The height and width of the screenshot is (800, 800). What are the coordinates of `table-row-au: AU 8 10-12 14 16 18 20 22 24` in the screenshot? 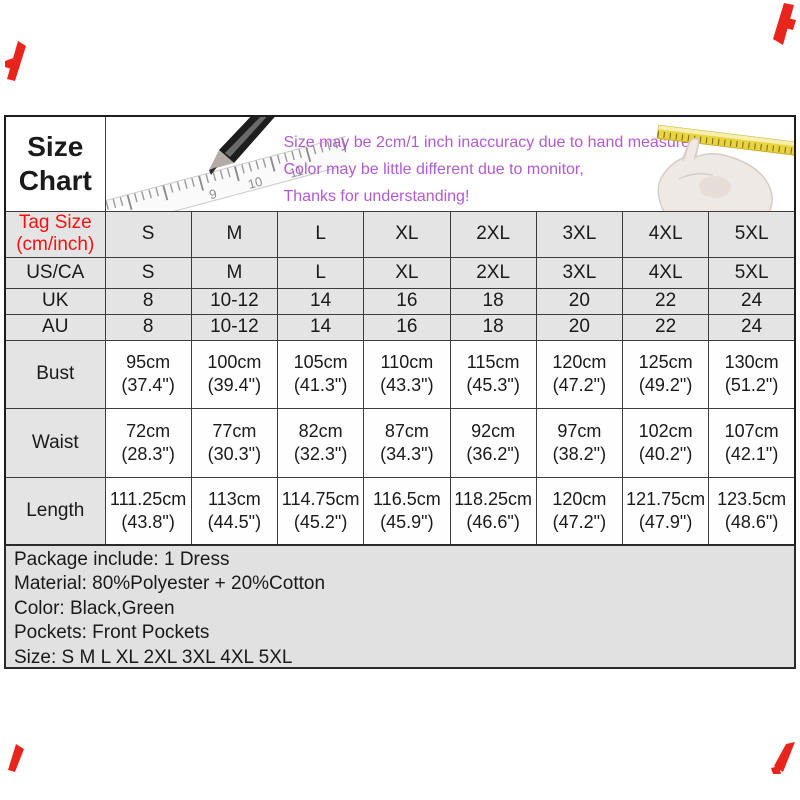 It's located at (400, 327).